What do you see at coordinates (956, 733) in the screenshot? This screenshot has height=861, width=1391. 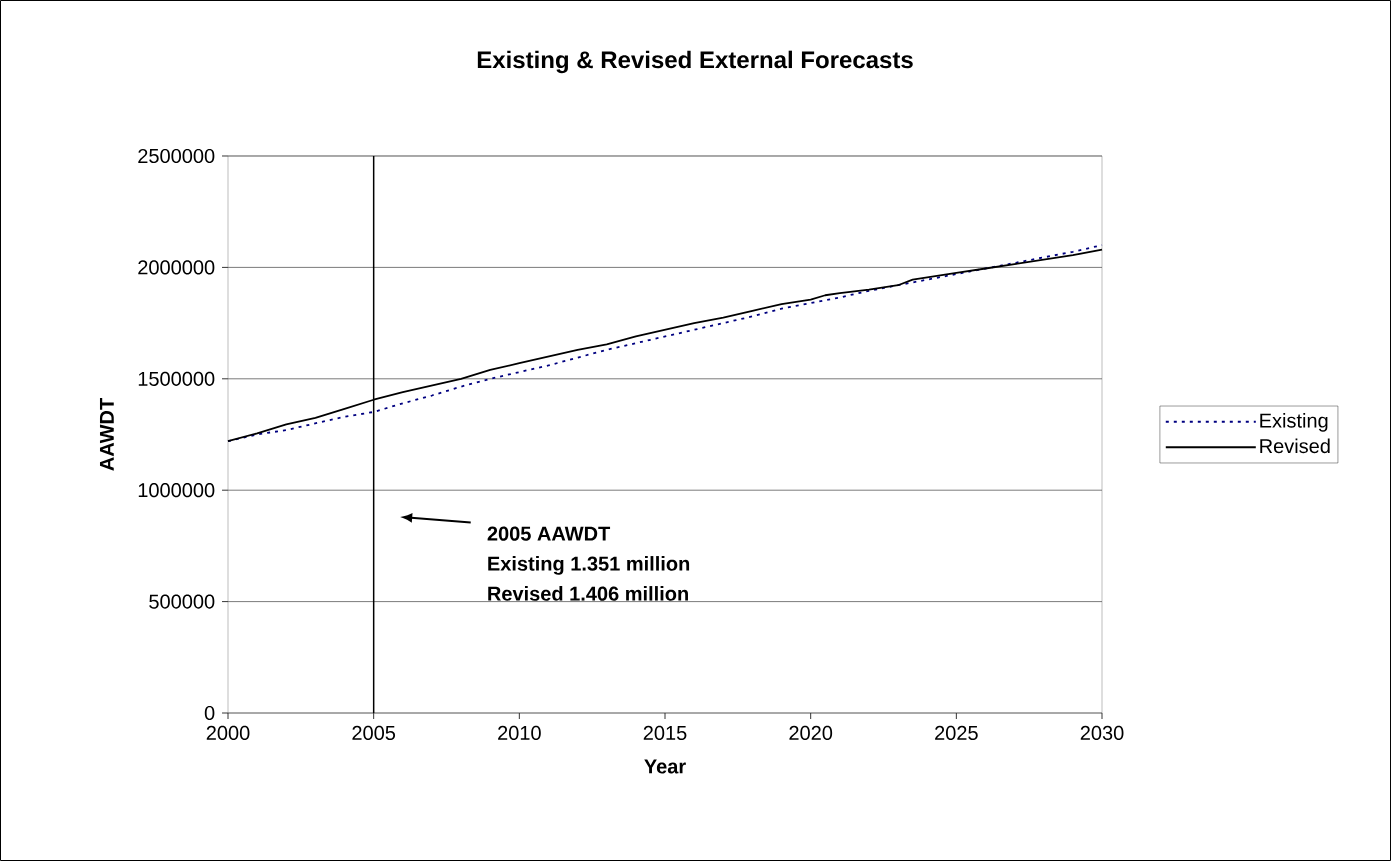 I see `x-tick-label: 2025` at bounding box center [956, 733].